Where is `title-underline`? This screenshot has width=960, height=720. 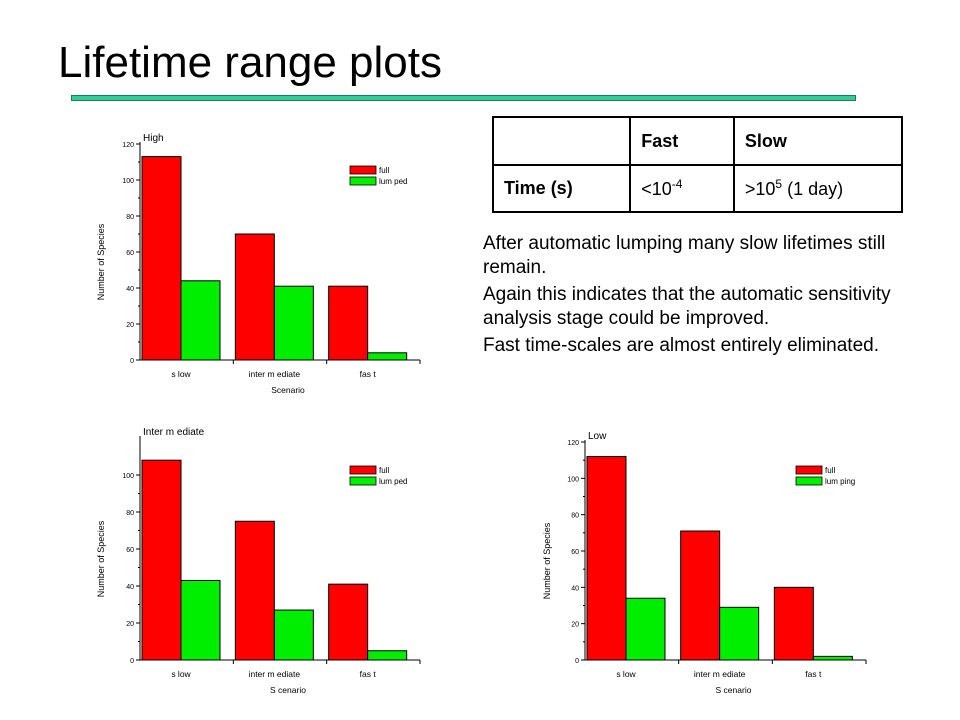
title-underline is located at coordinates (463, 98).